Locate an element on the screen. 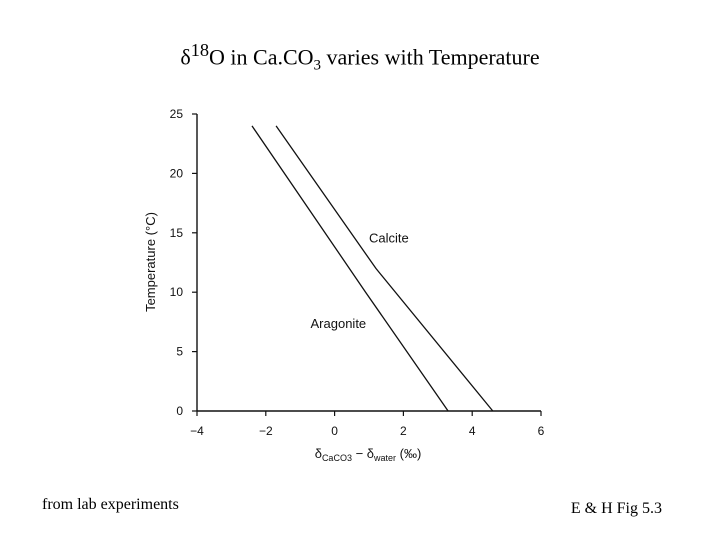 The width and height of the screenshot is (720, 540). title-delta: δ is located at coordinates (185, 57).